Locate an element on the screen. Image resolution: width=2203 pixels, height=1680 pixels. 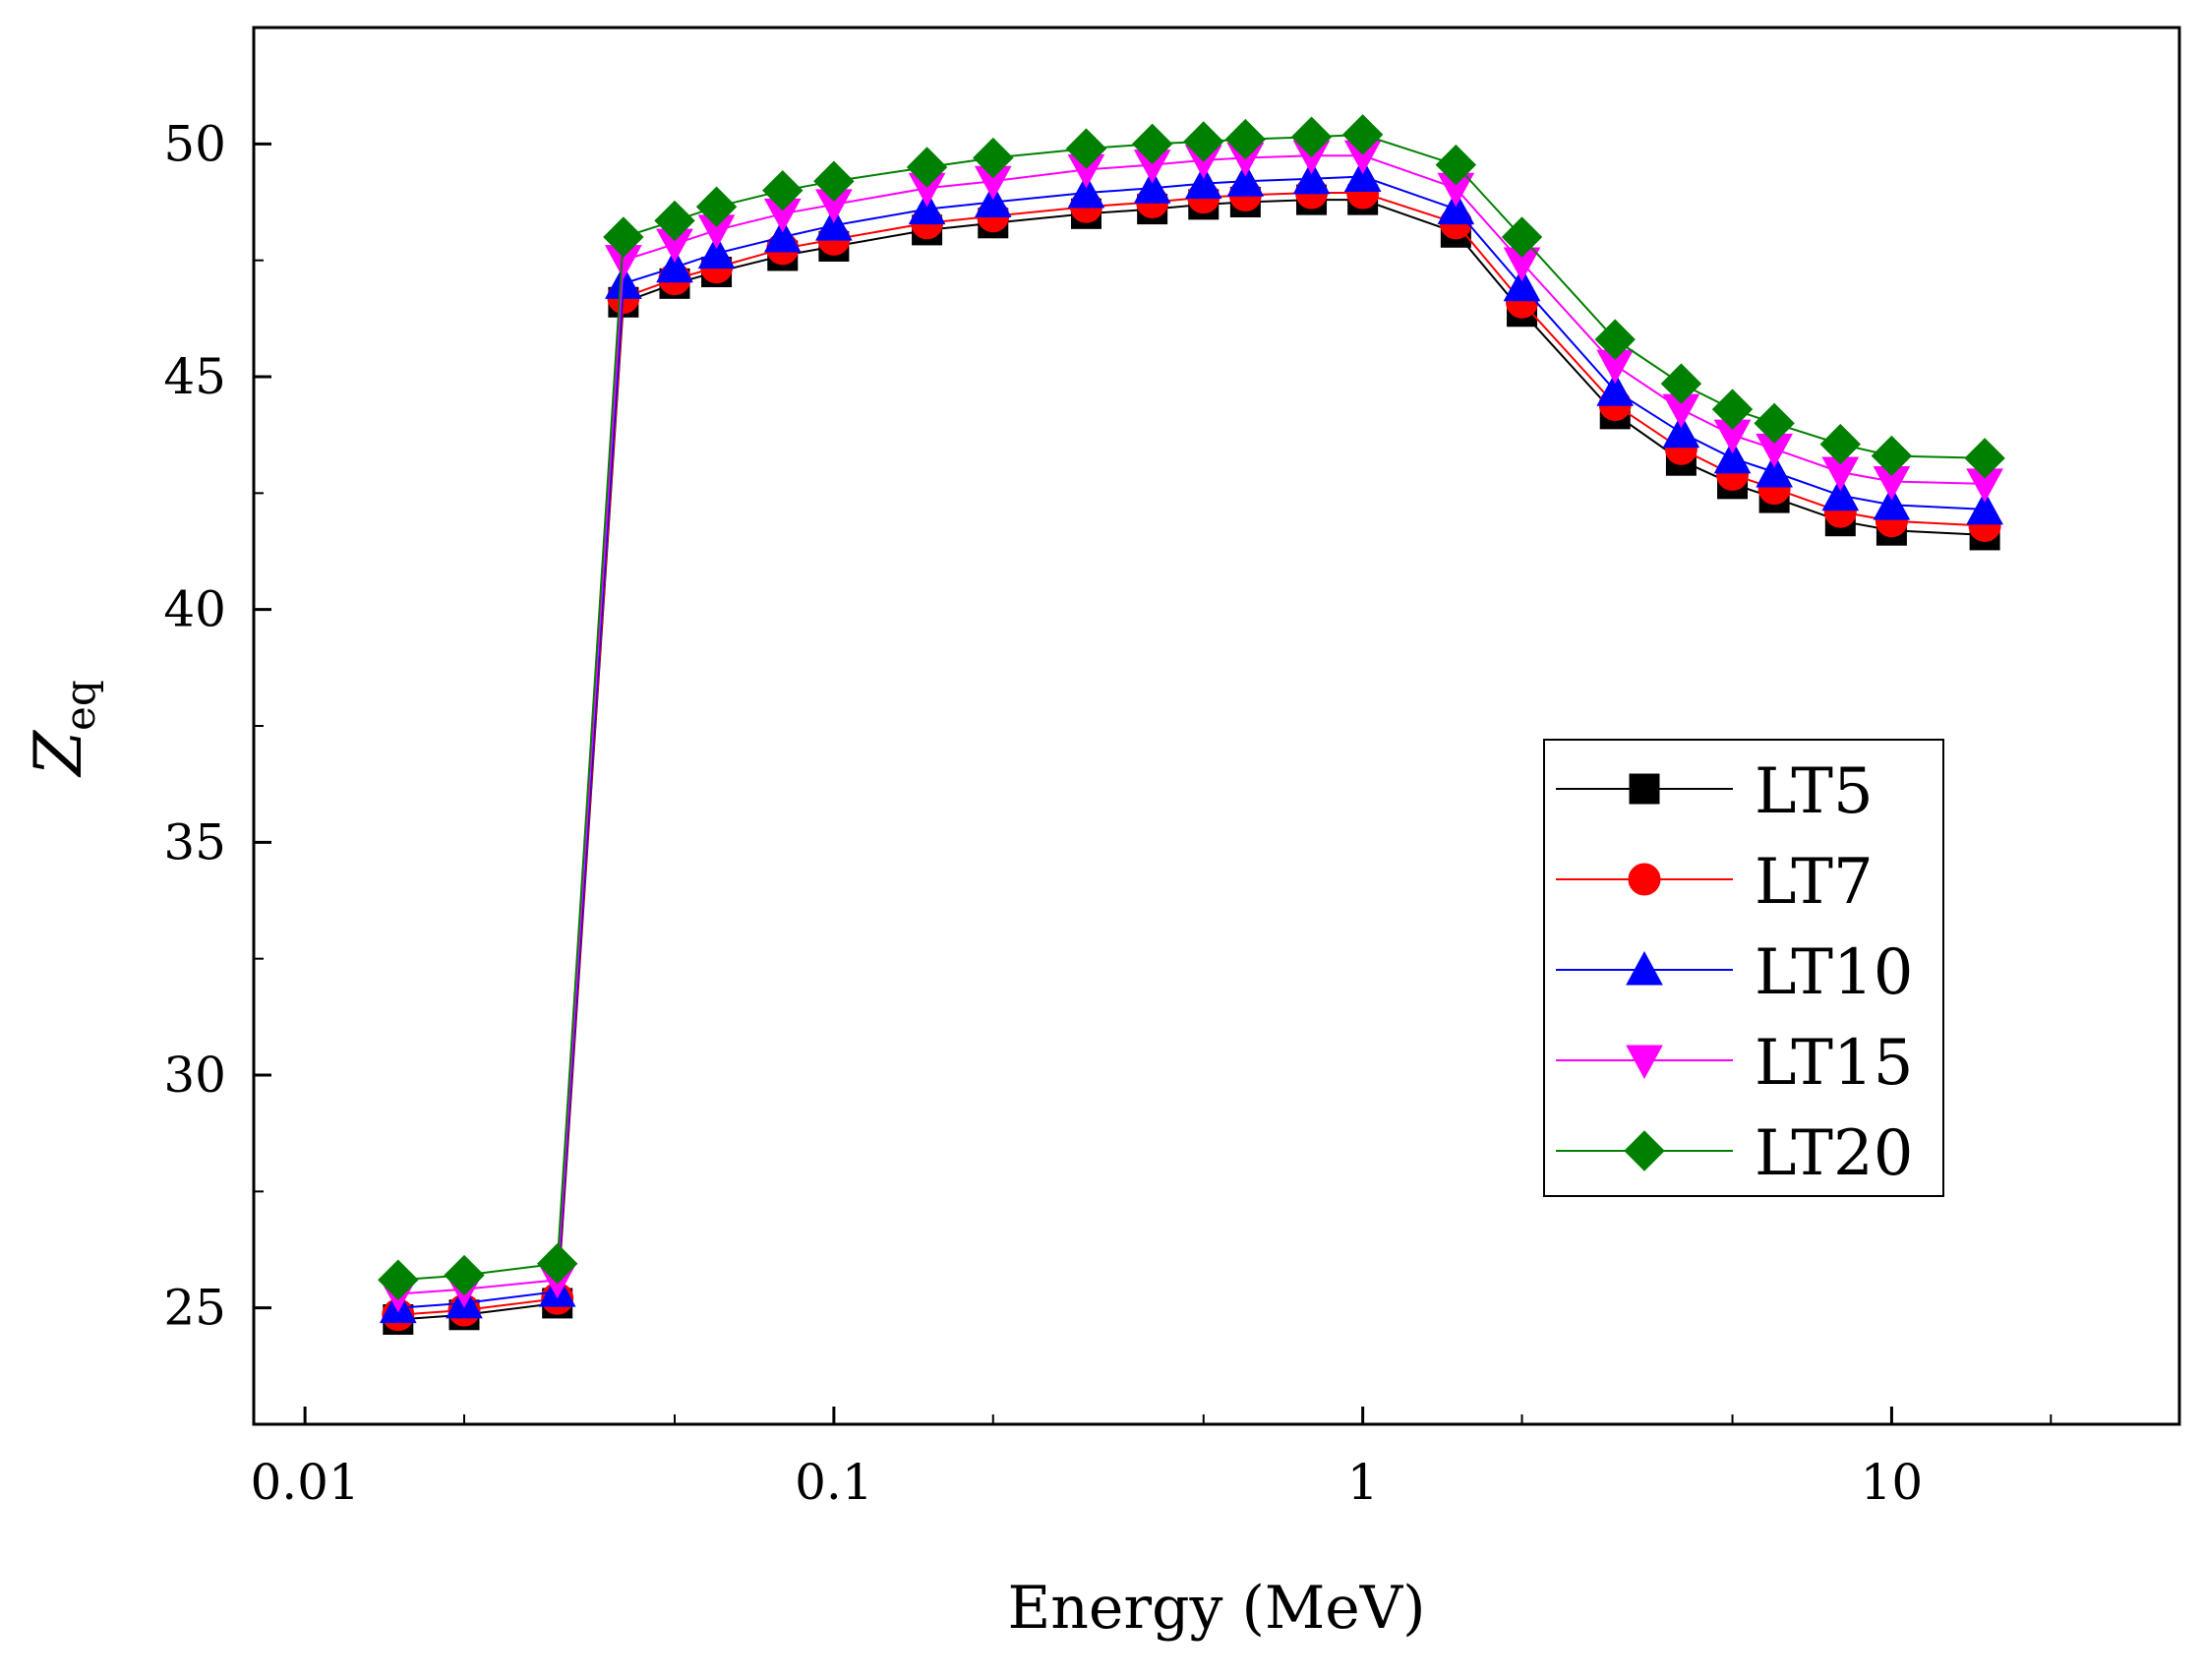
y-axis-title-main: Z is located at coordinates (59, 754).